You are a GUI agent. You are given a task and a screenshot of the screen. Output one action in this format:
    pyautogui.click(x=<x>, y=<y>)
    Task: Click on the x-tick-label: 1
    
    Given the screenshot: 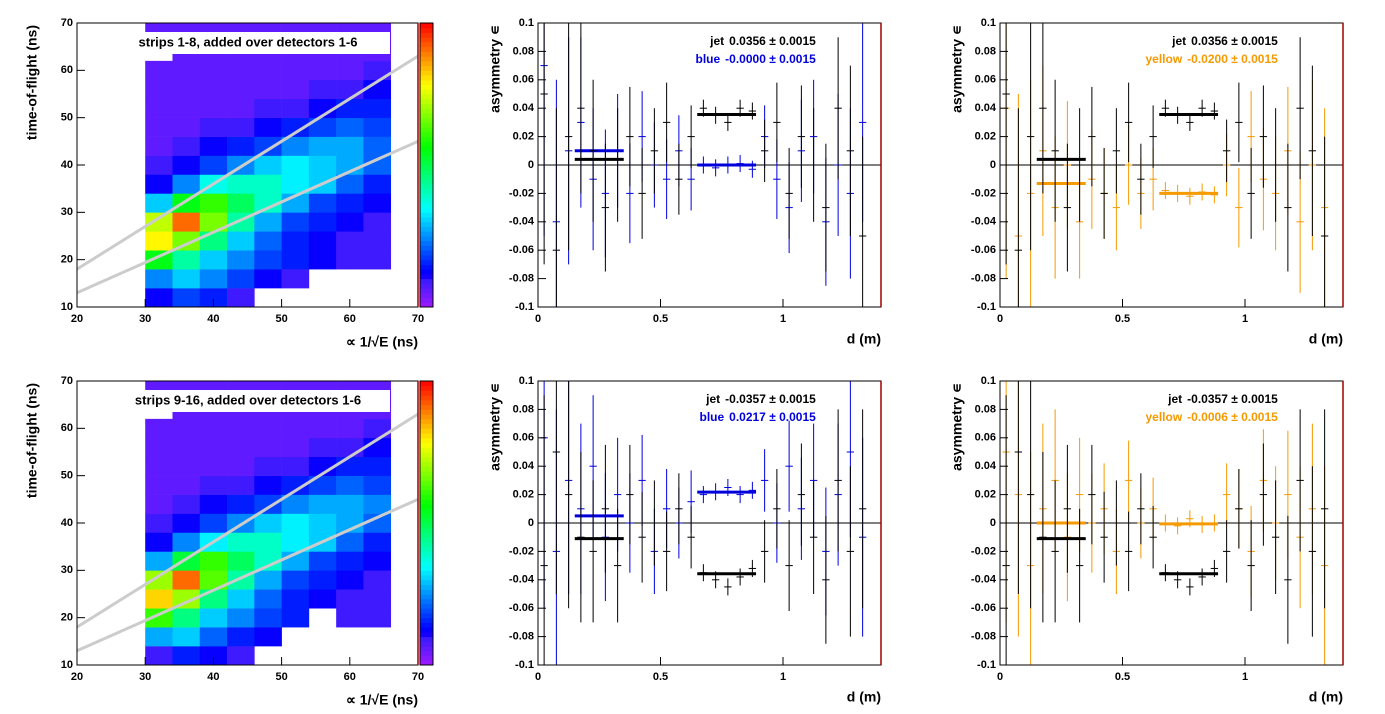 What is the action you would take?
    pyautogui.click(x=1245, y=677)
    